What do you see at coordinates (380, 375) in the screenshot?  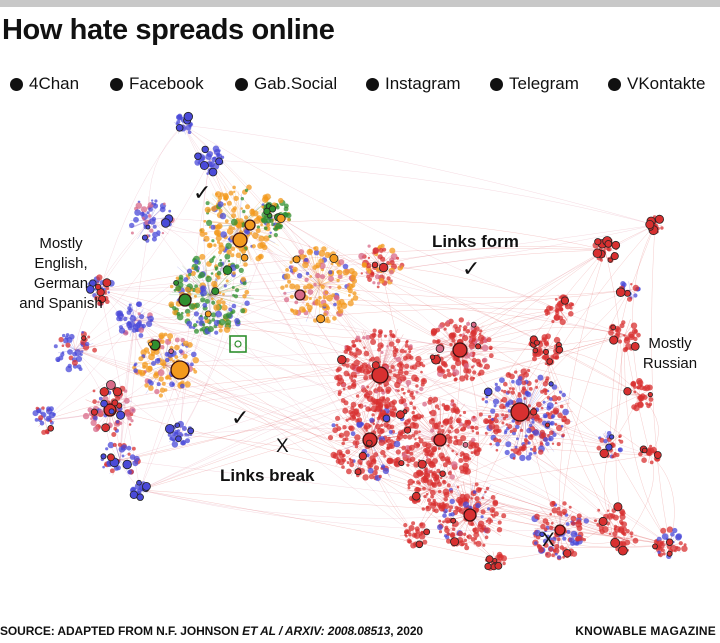 I see `hub-node` at bounding box center [380, 375].